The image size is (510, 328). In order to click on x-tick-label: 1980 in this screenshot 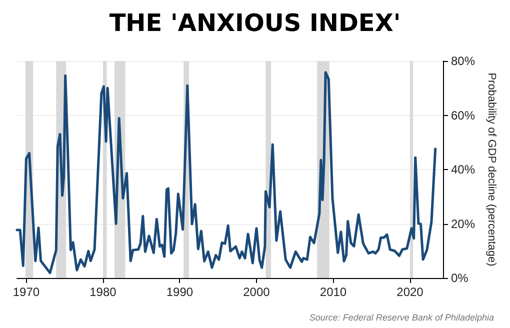, I will do `click(103, 292)`.